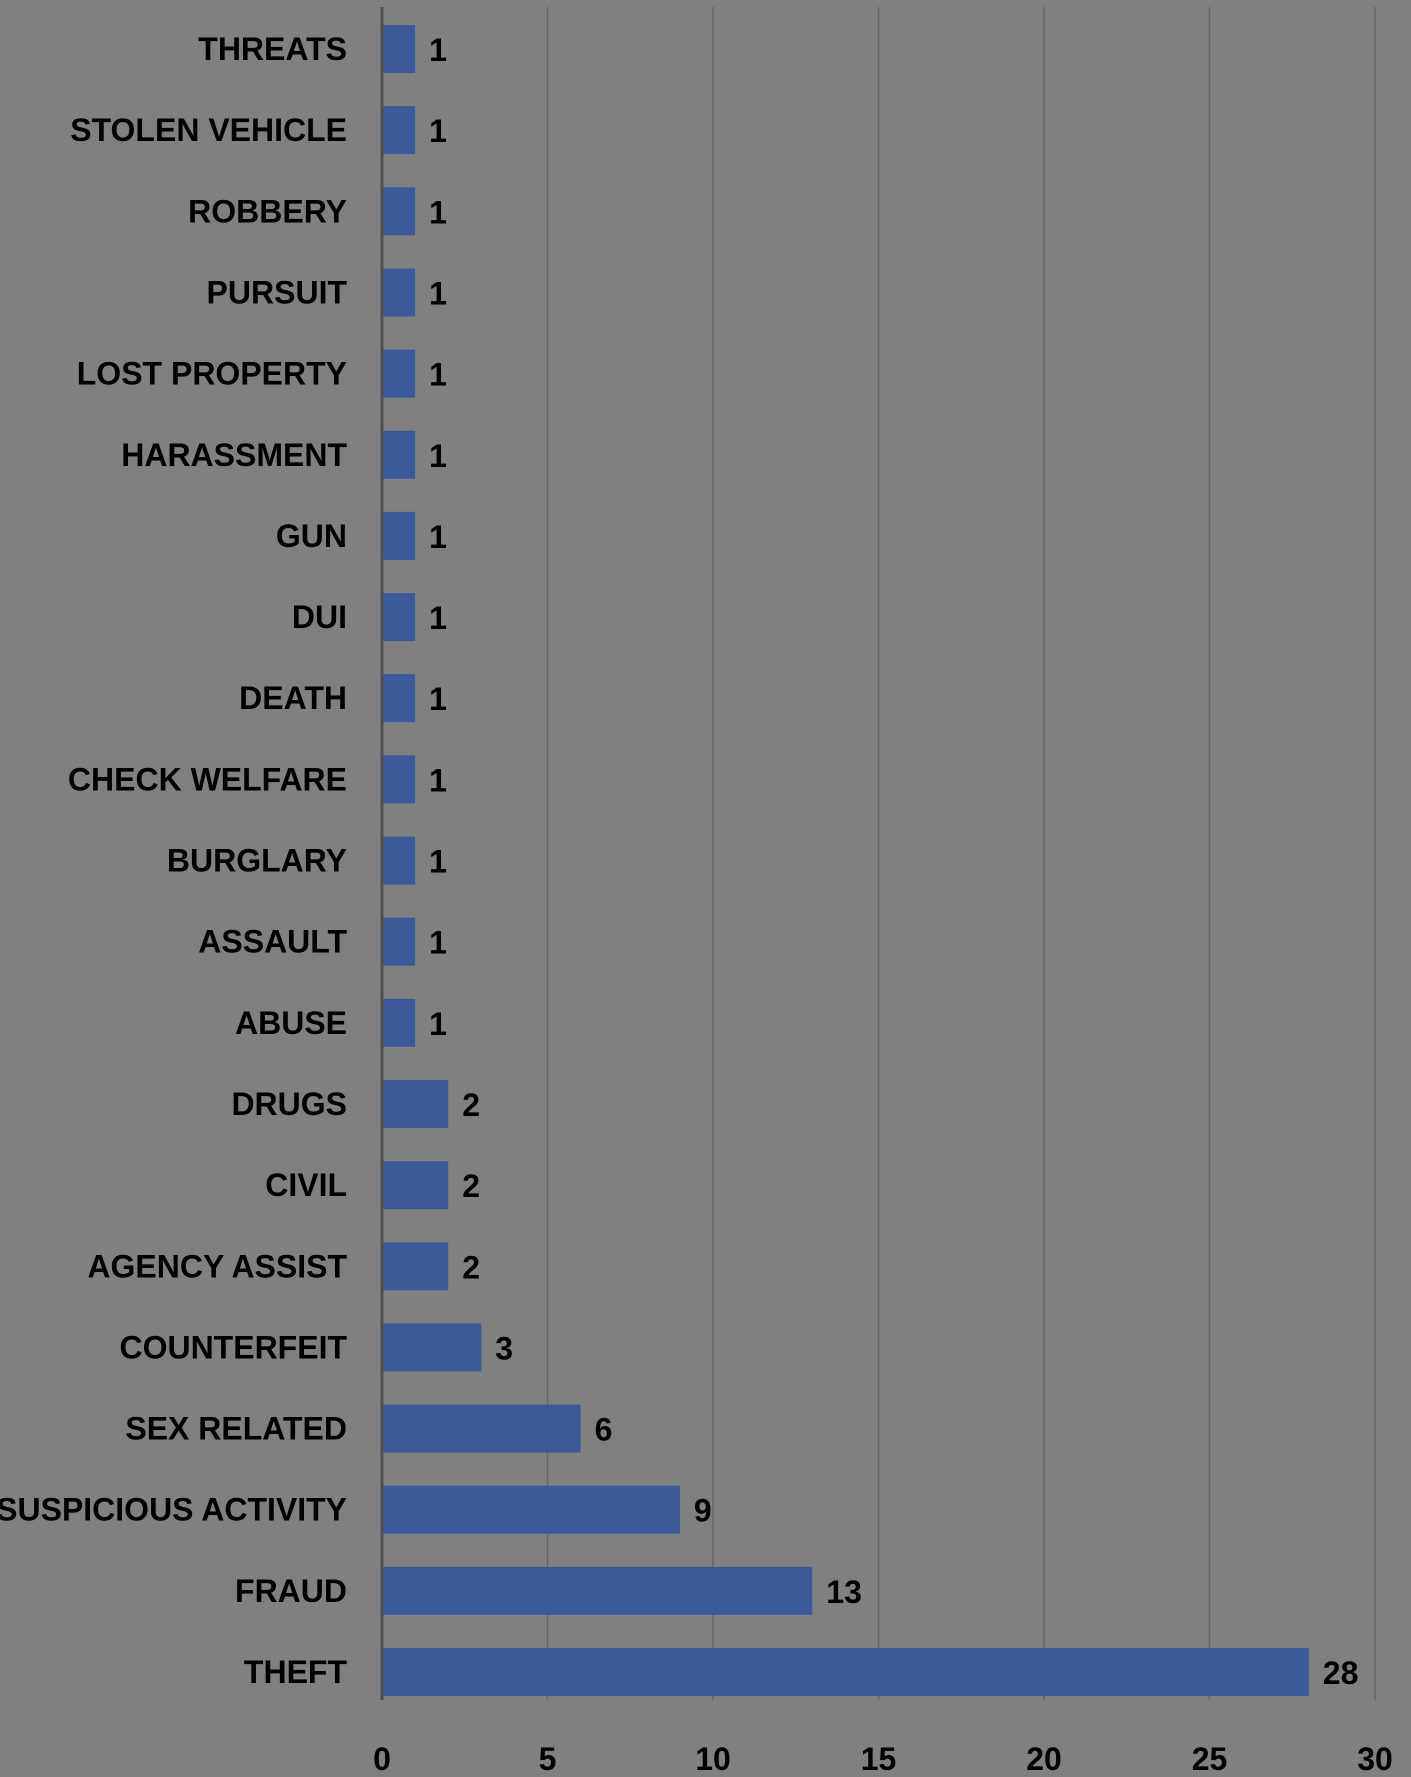 This screenshot has width=1411, height=1777. I want to click on category-label: PURSUIT, so click(277, 292).